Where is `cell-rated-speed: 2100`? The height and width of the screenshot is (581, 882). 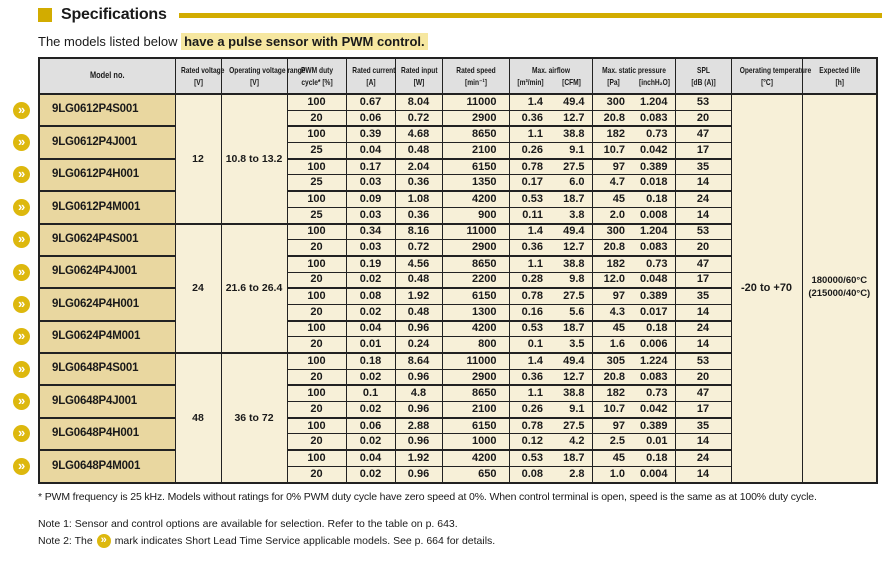
cell-rated-speed: 2100 is located at coordinates (475, 410).